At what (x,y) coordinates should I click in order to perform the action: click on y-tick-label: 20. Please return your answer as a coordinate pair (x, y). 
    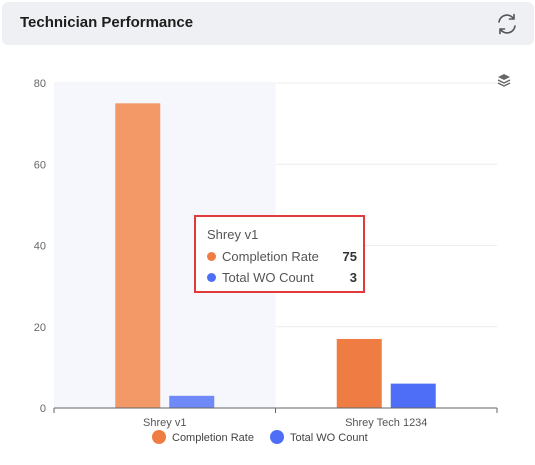
    Looking at the image, I should click on (40, 328).